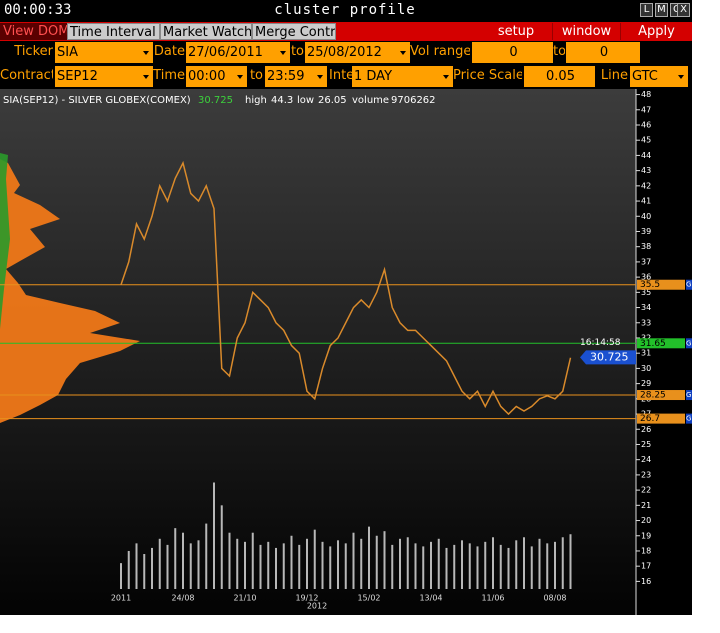 The image size is (720, 633). Describe the element at coordinates (683, 10) in the screenshot. I see `close-button: X` at that location.